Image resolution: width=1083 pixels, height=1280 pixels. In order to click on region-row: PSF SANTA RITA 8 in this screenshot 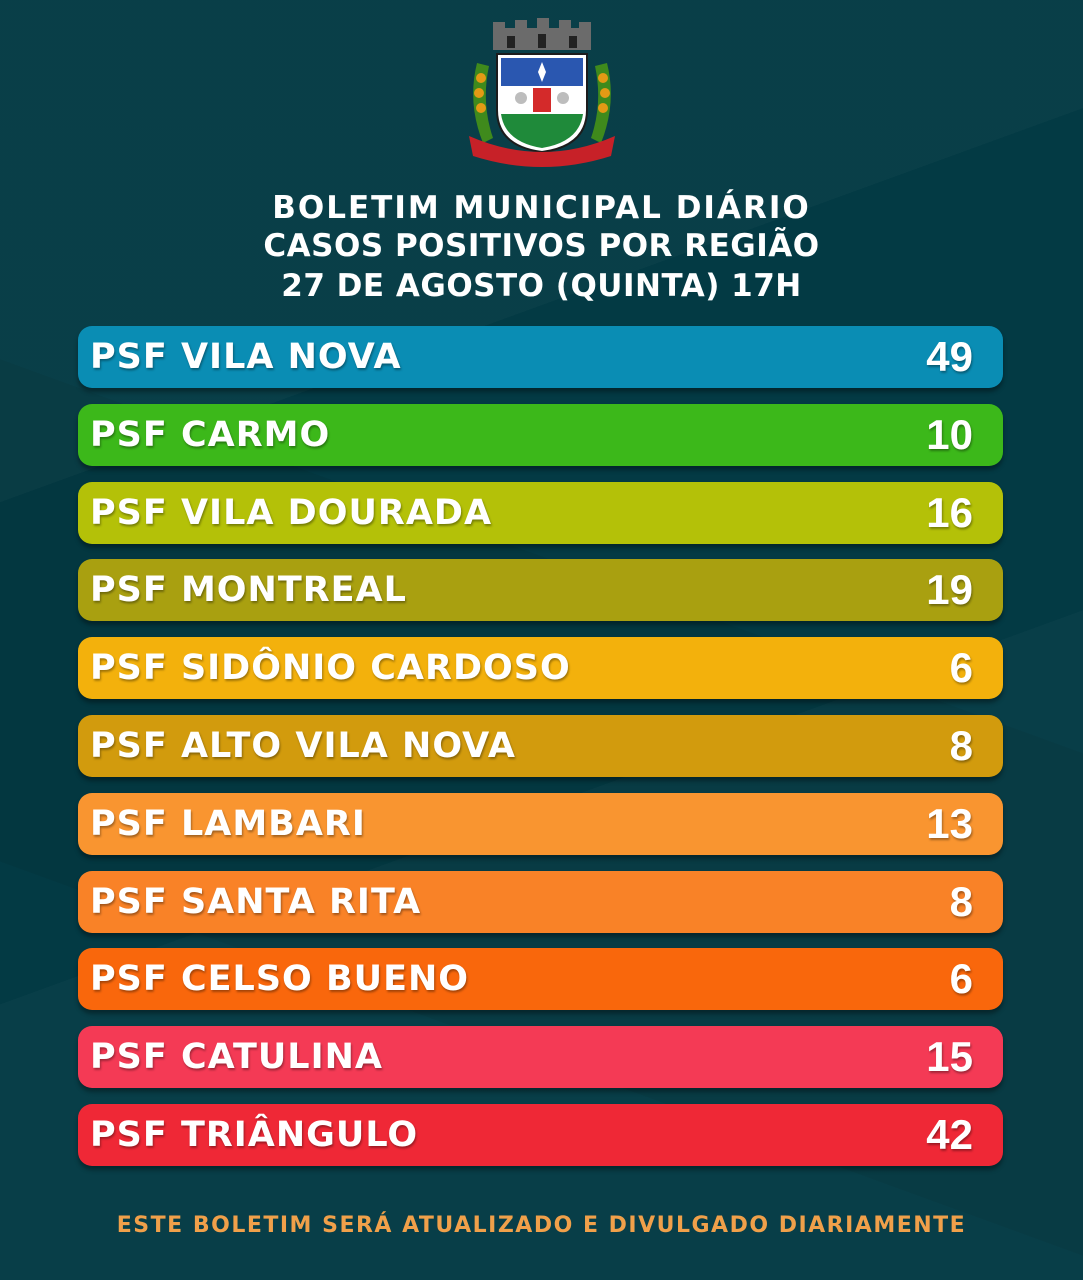, I will do `click(540, 901)`.